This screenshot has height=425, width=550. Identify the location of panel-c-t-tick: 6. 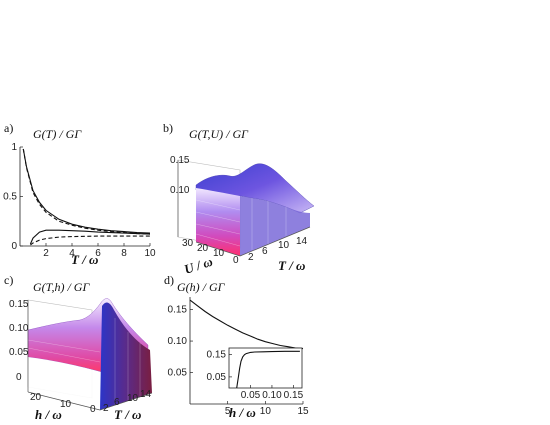
(117, 402).